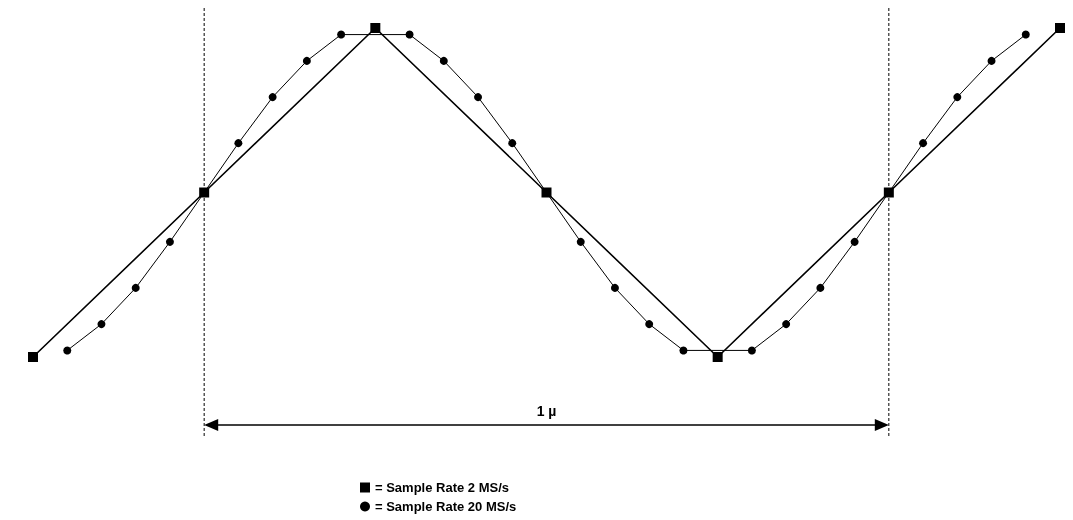 This screenshot has height=520, width=1073. I want to click on text: 1 µ, so click(546, 411).